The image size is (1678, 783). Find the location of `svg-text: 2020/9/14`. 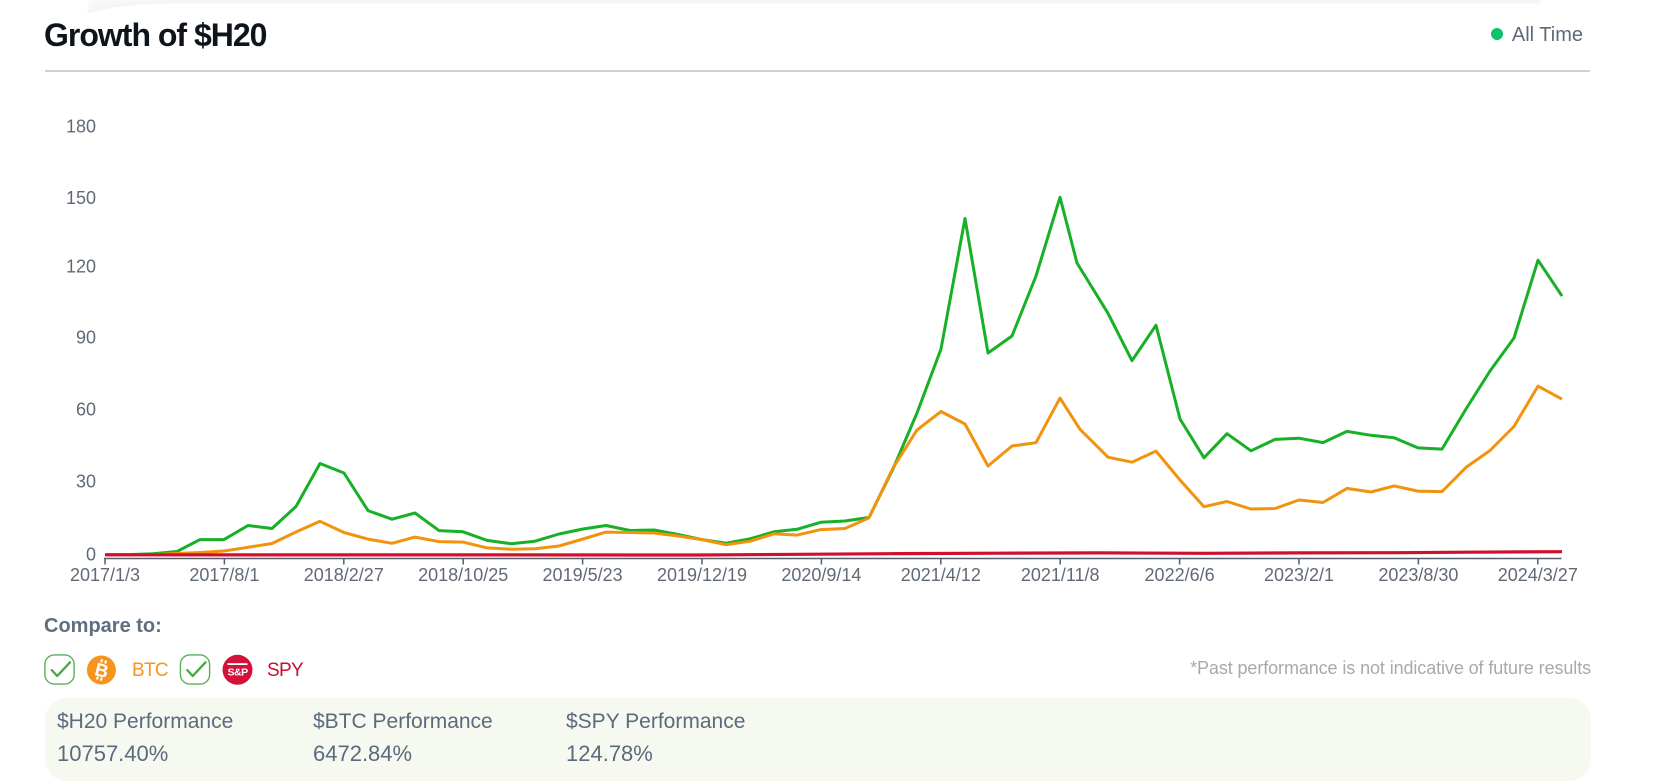

svg-text: 2020/9/14 is located at coordinates (821, 575).